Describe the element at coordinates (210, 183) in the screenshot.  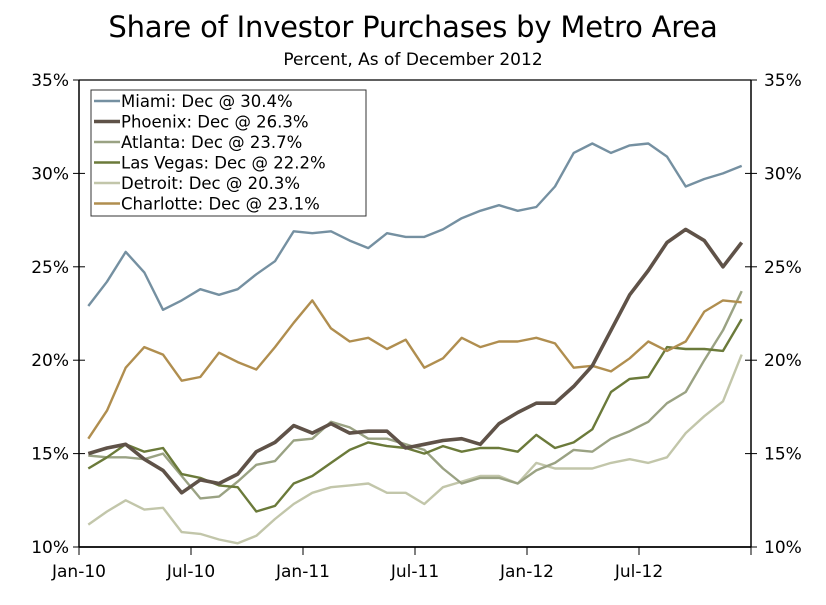
I see `legend-label-detroit: Detroit: Dec @ 20.3%` at that location.